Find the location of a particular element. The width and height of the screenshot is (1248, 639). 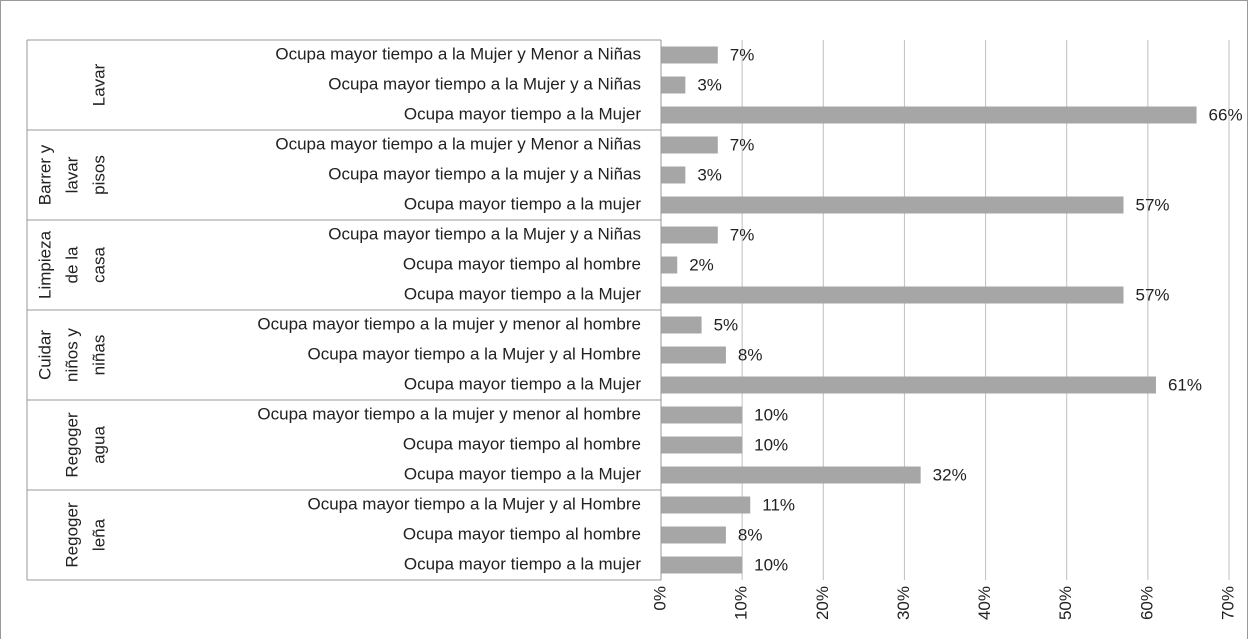

x-tick-label: 50% is located at coordinates (1065, 603).